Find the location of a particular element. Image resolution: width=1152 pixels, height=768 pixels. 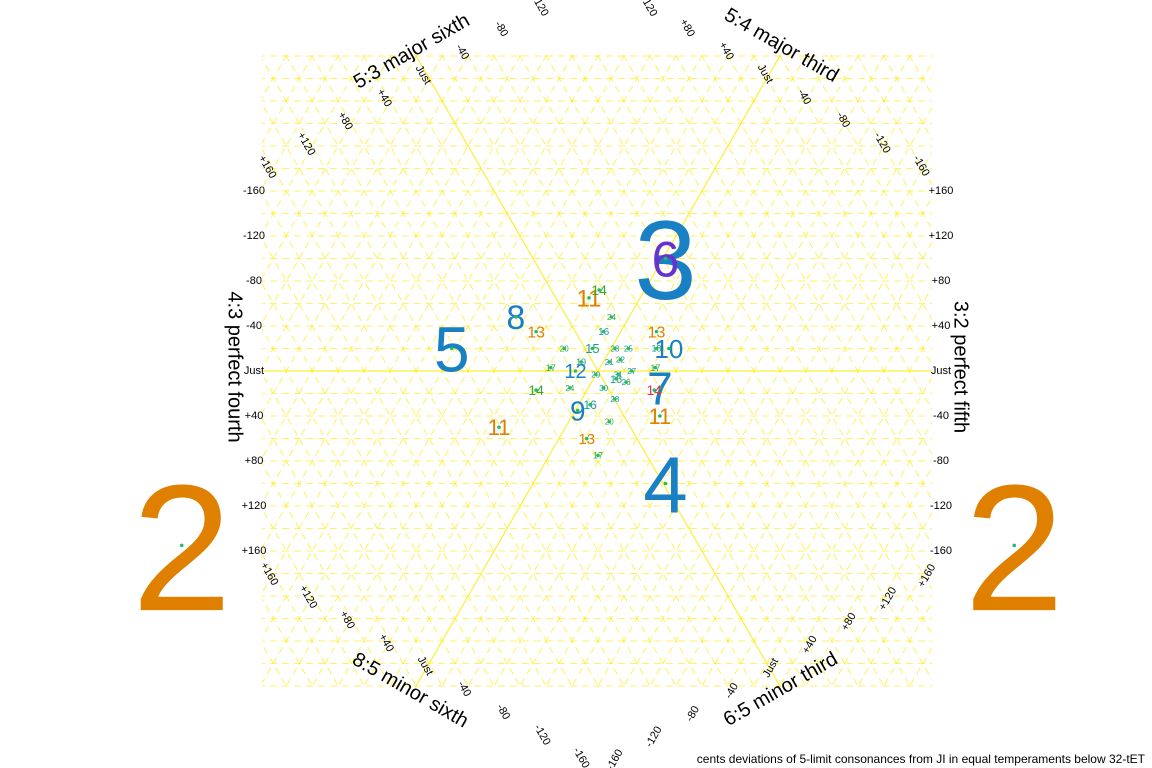

tick-label: -40 is located at coordinates (732, 691).